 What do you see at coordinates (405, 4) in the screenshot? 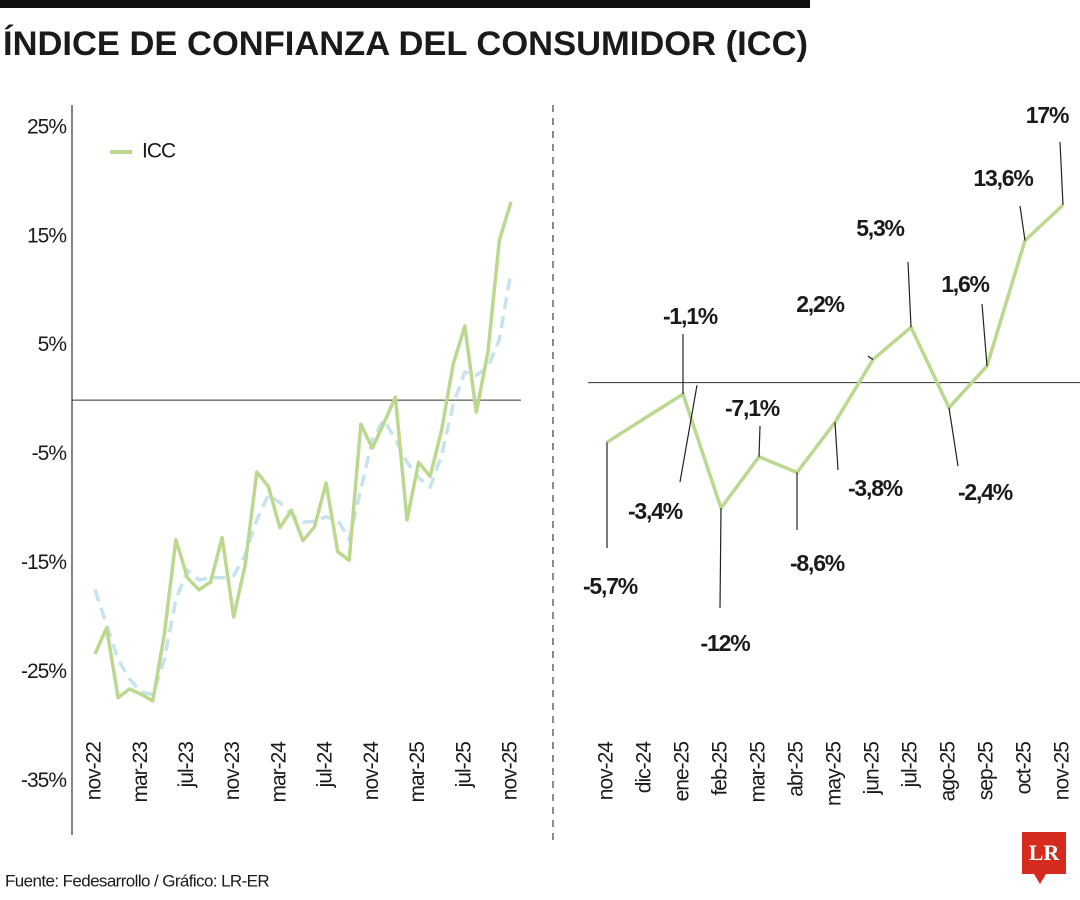
I see `top-bar` at bounding box center [405, 4].